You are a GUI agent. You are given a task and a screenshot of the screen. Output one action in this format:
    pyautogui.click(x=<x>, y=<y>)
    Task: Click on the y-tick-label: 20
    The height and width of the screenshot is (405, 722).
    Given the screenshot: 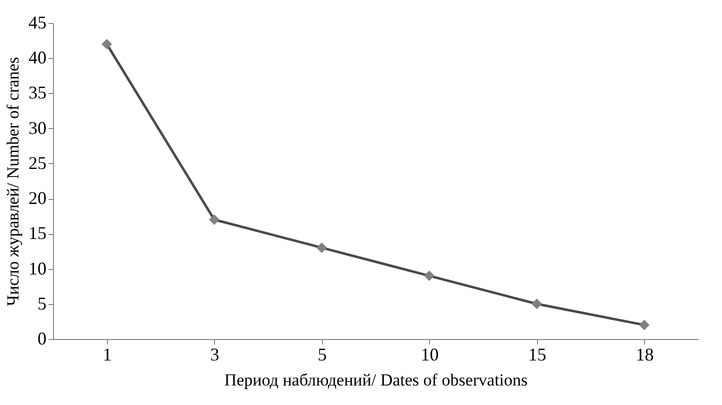 What is the action you would take?
    pyautogui.click(x=37, y=198)
    